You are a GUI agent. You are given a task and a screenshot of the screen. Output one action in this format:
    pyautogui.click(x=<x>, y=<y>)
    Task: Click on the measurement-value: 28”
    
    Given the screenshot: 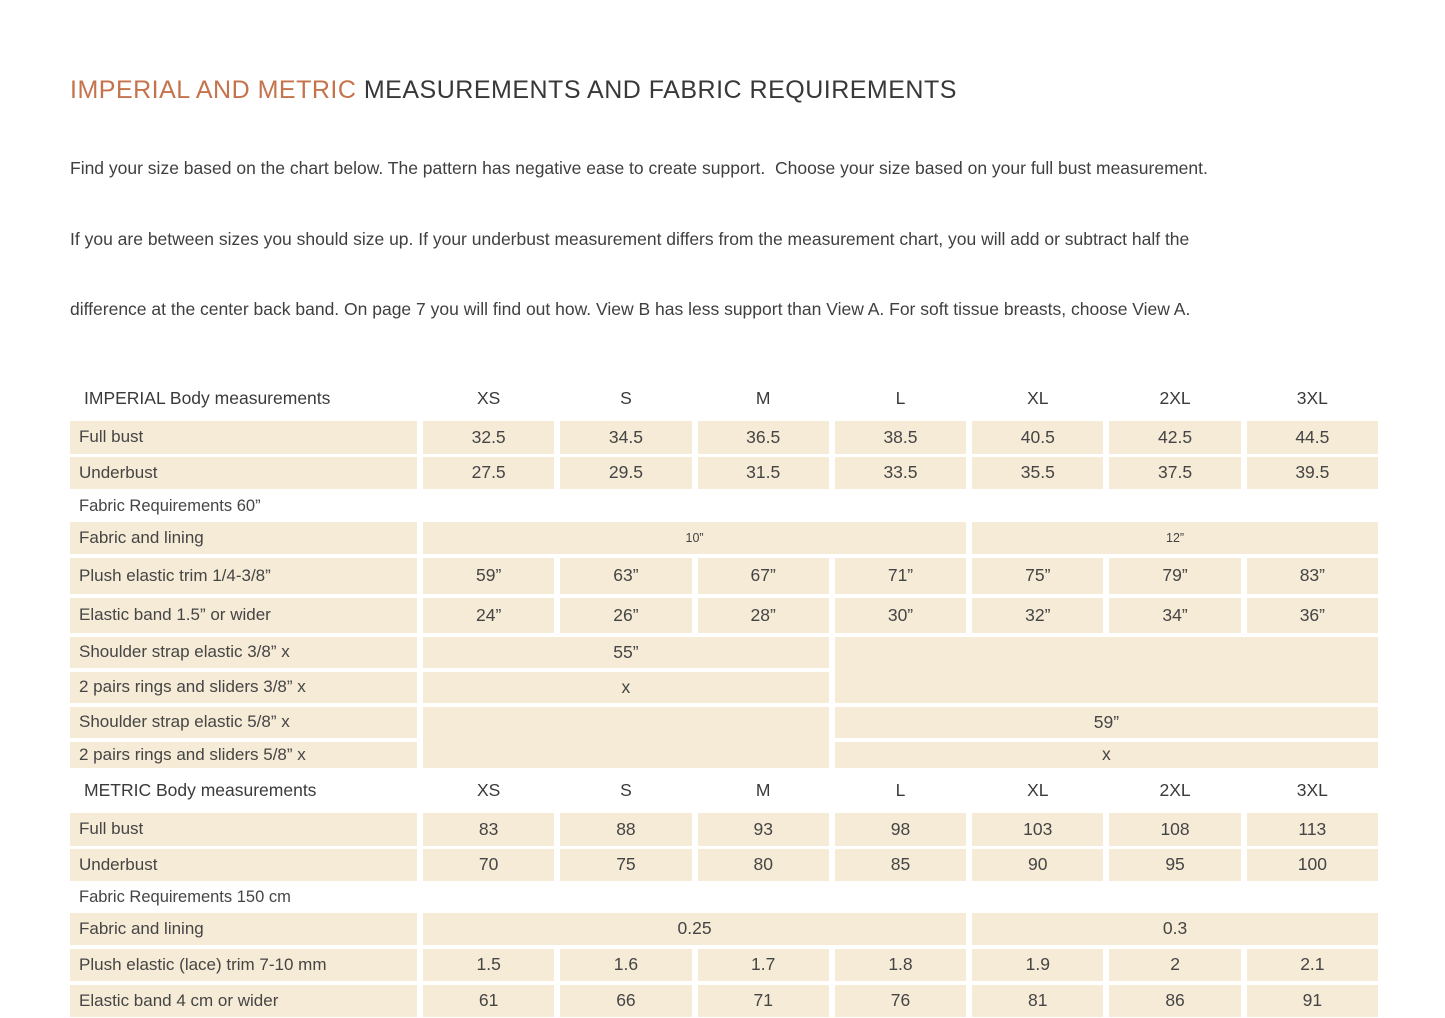 What is the action you would take?
    pyautogui.click(x=763, y=615)
    